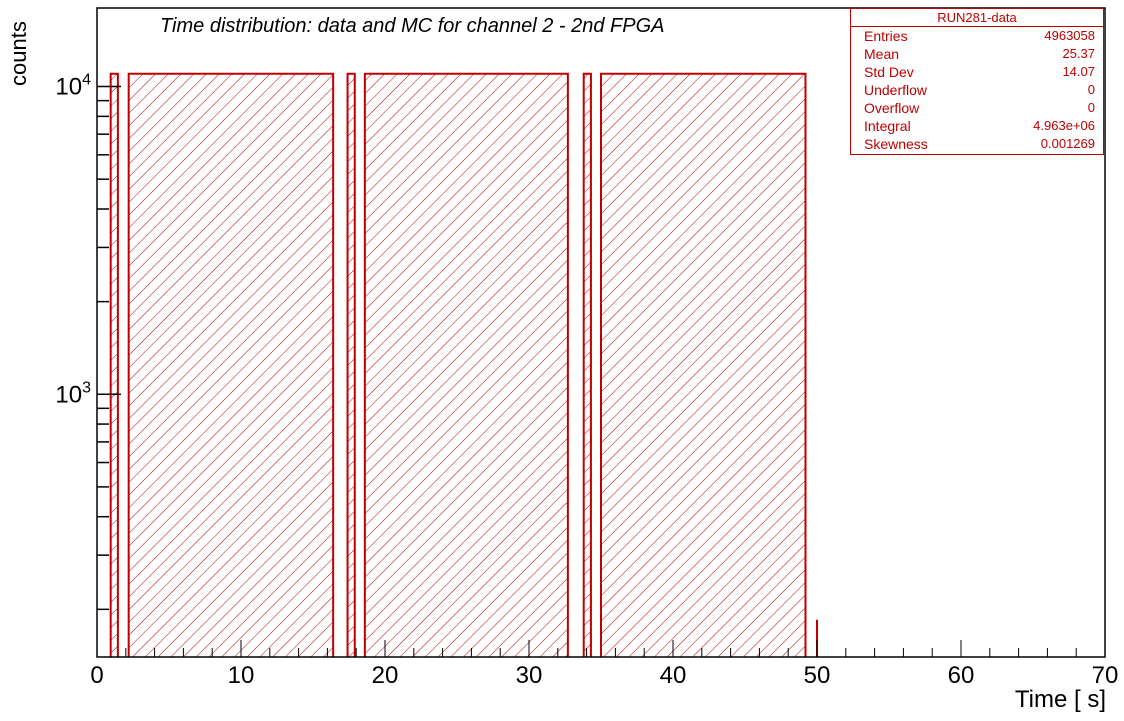 The image size is (1124, 721). Describe the element at coordinates (1078, 71) in the screenshot. I see `stats-value: 14.07` at that location.